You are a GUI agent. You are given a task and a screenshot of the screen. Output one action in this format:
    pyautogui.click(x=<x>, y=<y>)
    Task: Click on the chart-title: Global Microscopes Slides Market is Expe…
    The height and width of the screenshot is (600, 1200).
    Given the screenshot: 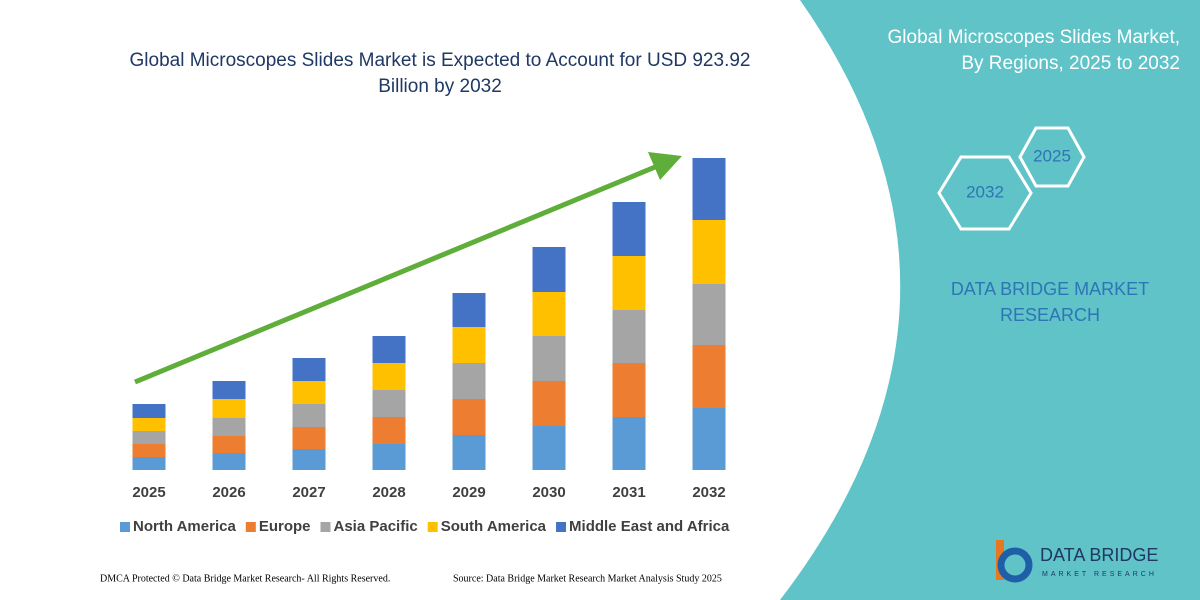 What is the action you would take?
    pyautogui.click(x=440, y=73)
    